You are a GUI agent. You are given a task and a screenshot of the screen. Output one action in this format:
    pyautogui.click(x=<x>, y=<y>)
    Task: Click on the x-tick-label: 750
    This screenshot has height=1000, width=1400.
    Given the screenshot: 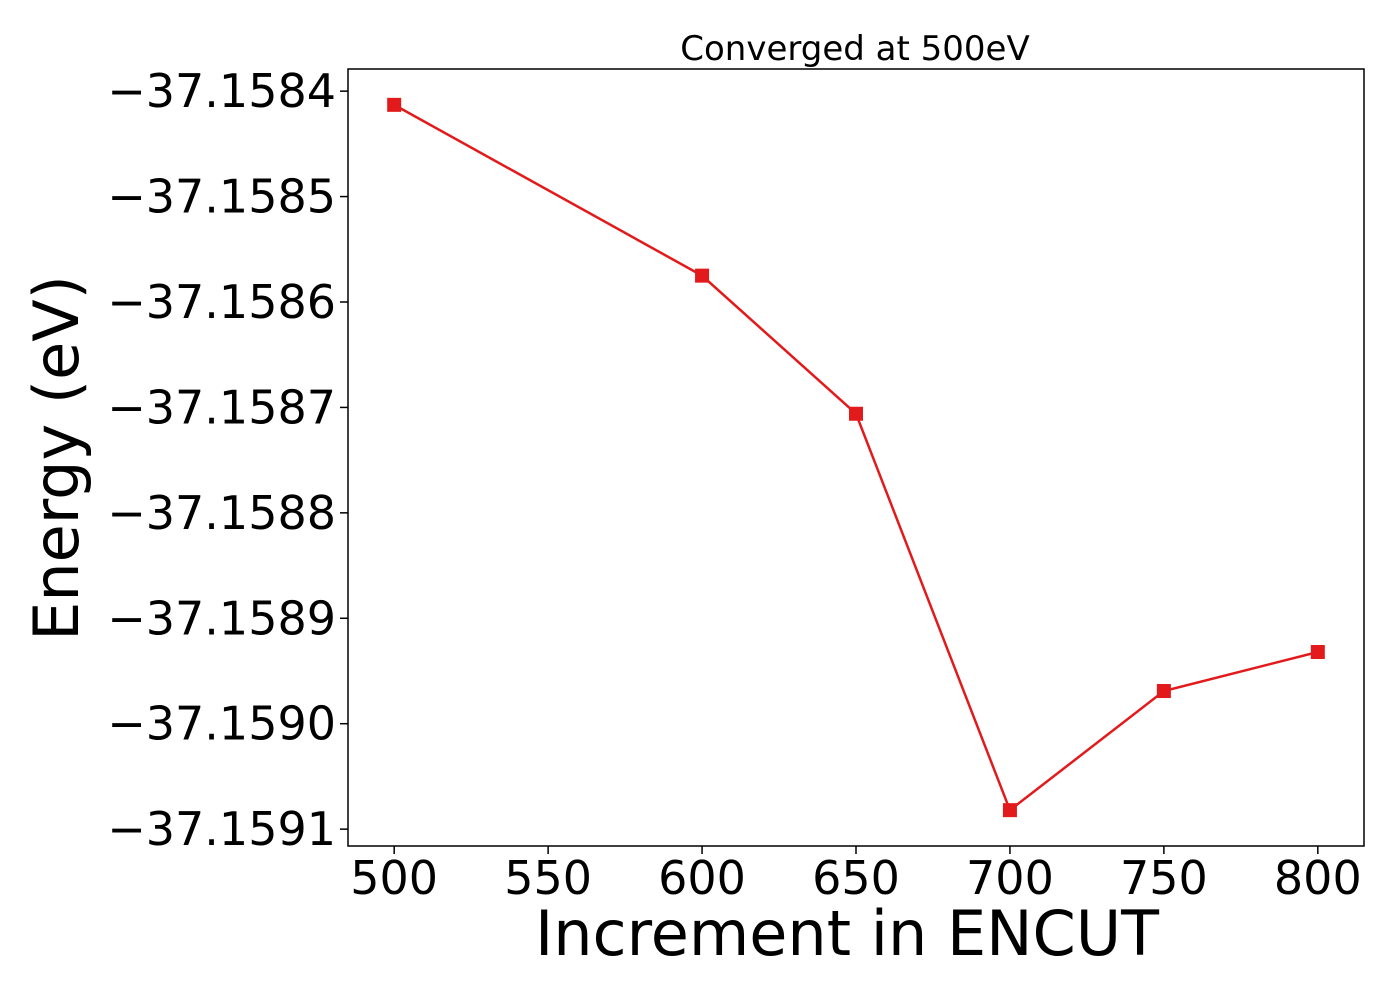 What is the action you would take?
    pyautogui.click(x=1164, y=878)
    